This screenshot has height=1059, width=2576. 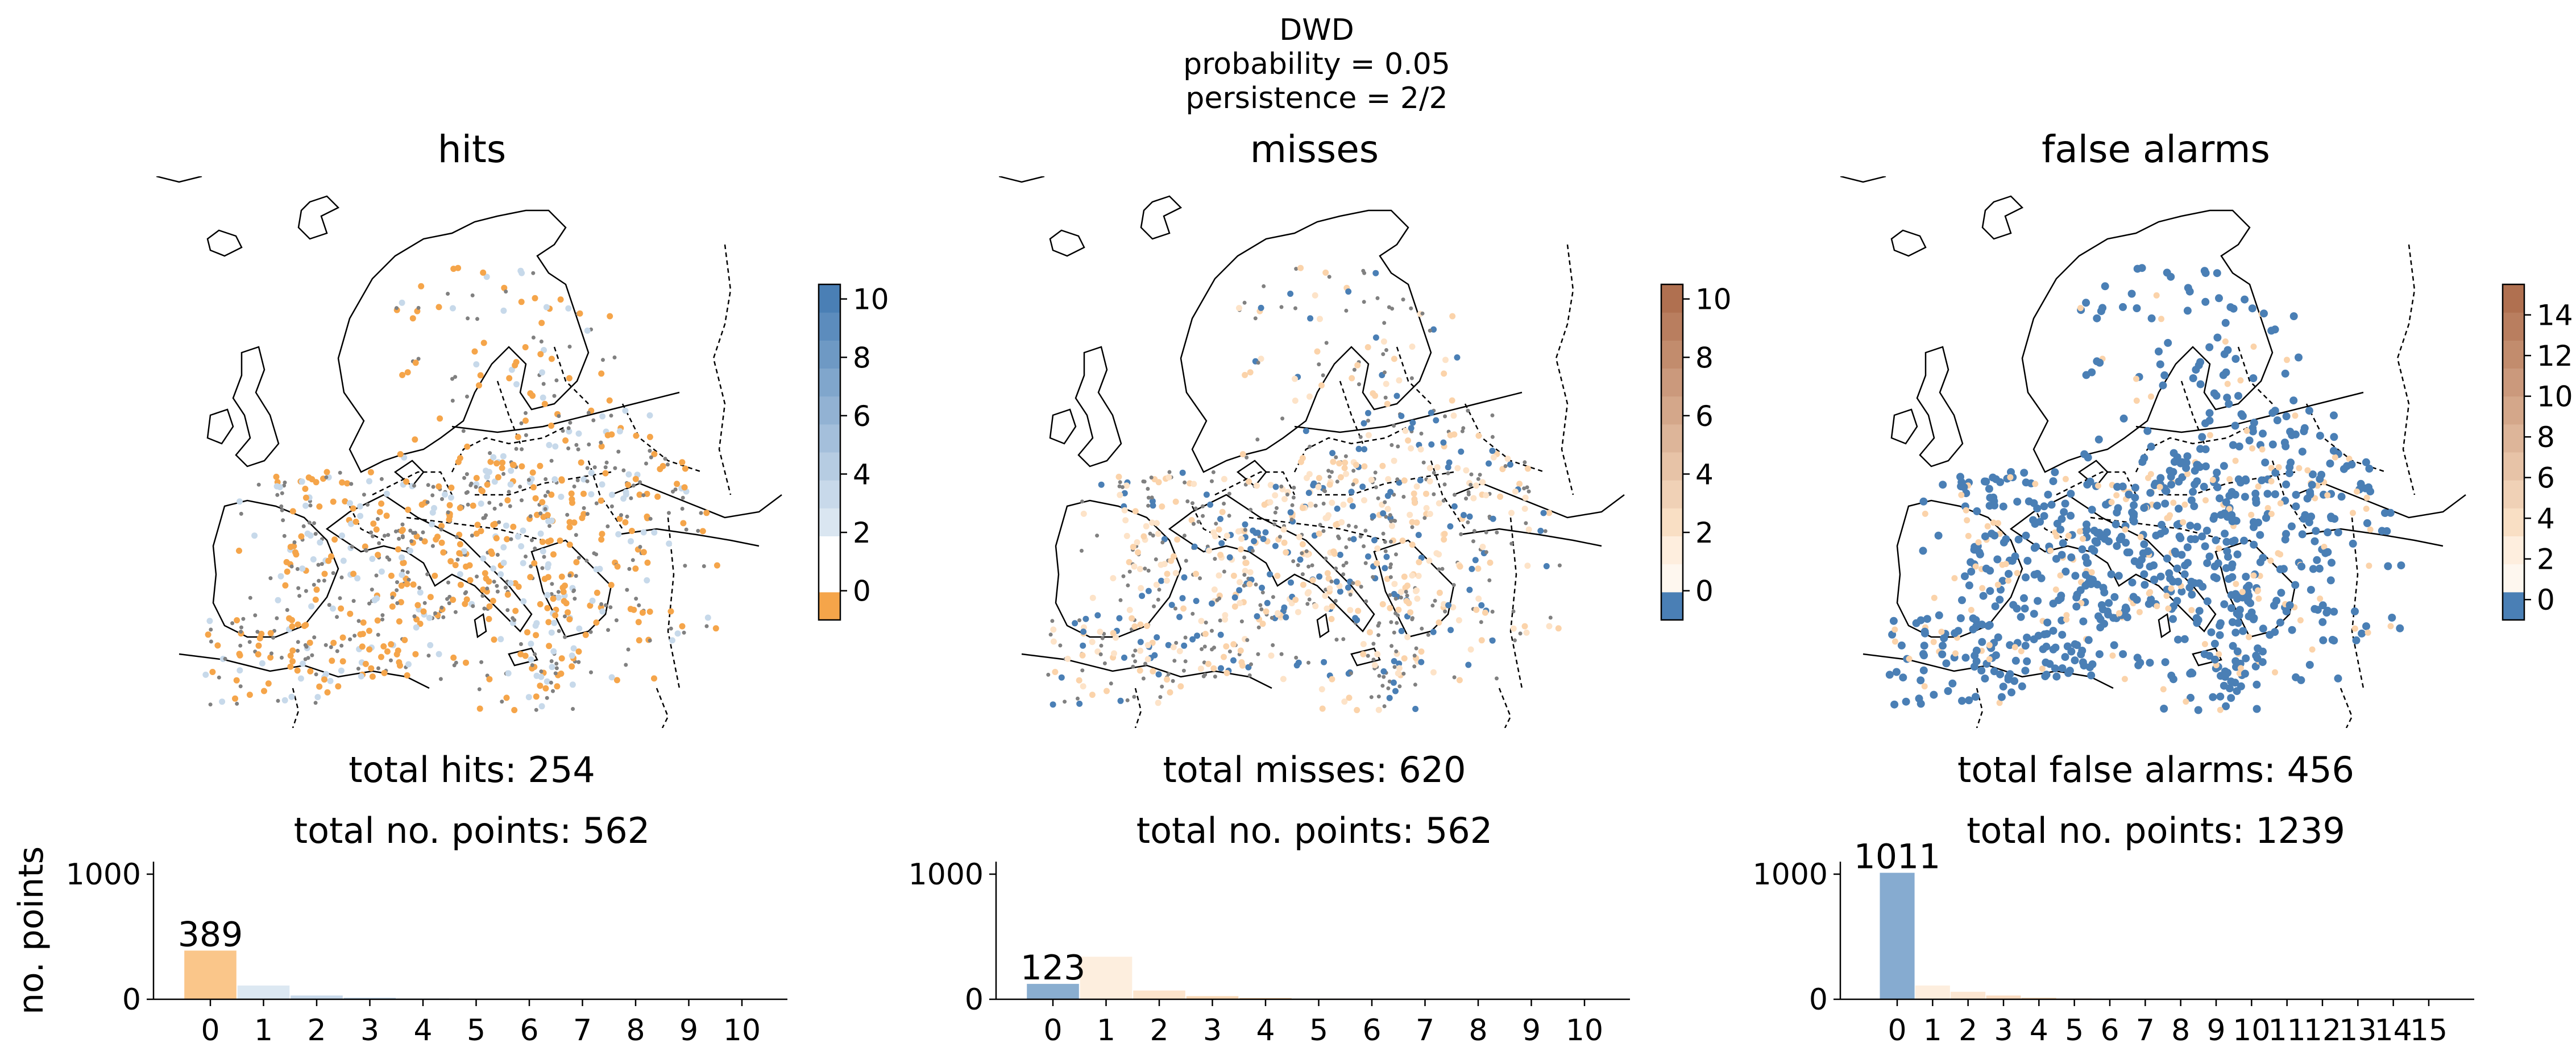 What do you see at coordinates (1713, 300) in the screenshot?
I see `colorbar-tick-label: 10` at bounding box center [1713, 300].